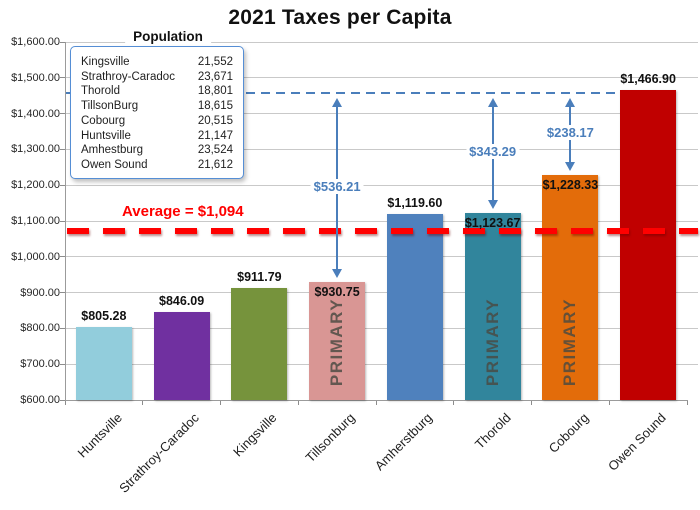 The width and height of the screenshot is (700, 510). I want to click on x-axis-category-label: Cobourg, so click(568, 433).